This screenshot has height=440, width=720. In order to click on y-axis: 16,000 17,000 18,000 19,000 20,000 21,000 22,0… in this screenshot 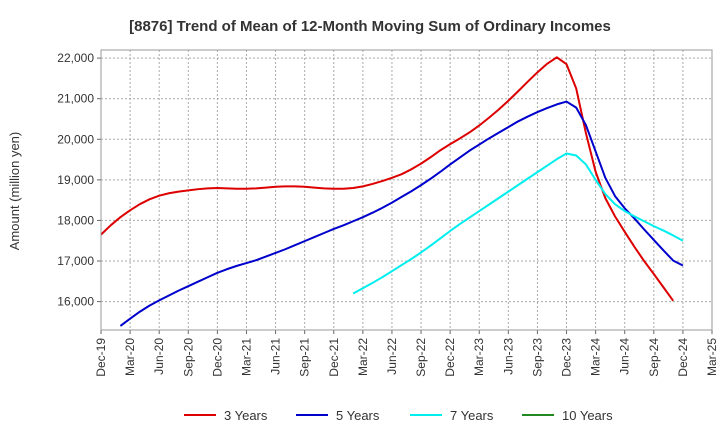, I will do `click(79, 180)`.